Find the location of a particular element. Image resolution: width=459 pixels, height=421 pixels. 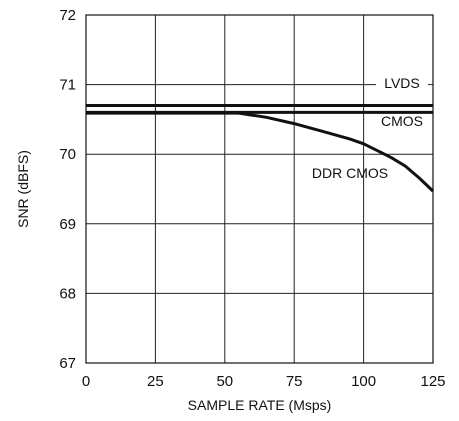

y-tick-label: 68 is located at coordinates (67, 293).